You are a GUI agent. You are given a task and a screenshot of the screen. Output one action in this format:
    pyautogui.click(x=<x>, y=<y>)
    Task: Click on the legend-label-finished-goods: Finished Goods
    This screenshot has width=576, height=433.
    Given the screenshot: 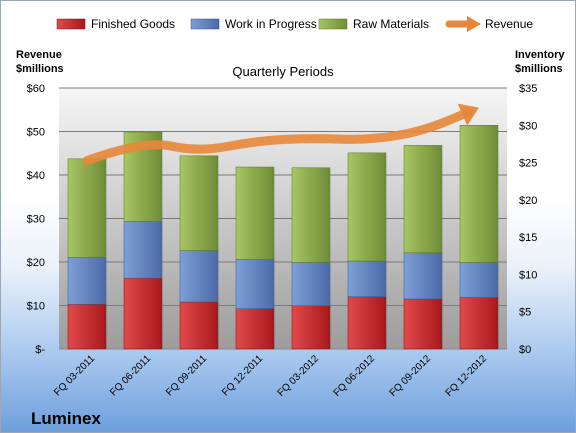 What is the action you would take?
    pyautogui.click(x=133, y=24)
    